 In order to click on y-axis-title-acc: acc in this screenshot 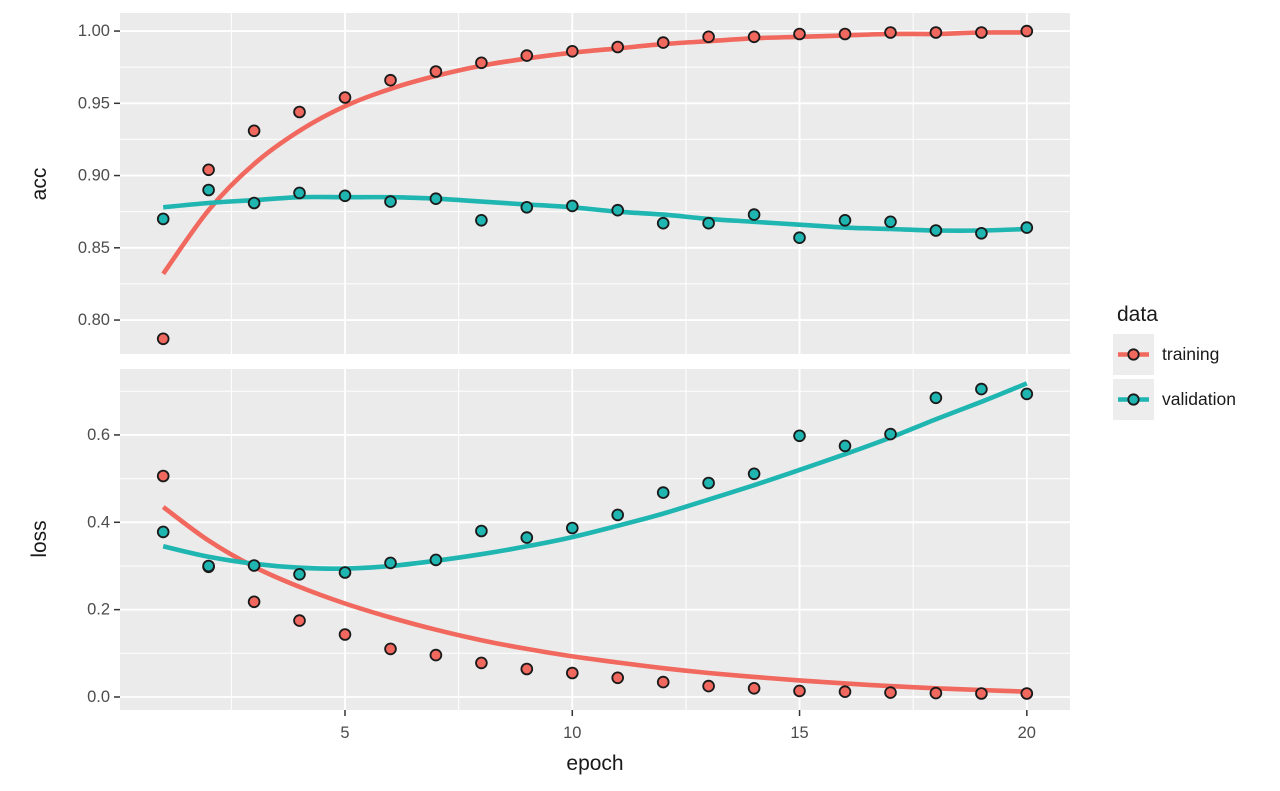, I will do `click(39, 184)`.